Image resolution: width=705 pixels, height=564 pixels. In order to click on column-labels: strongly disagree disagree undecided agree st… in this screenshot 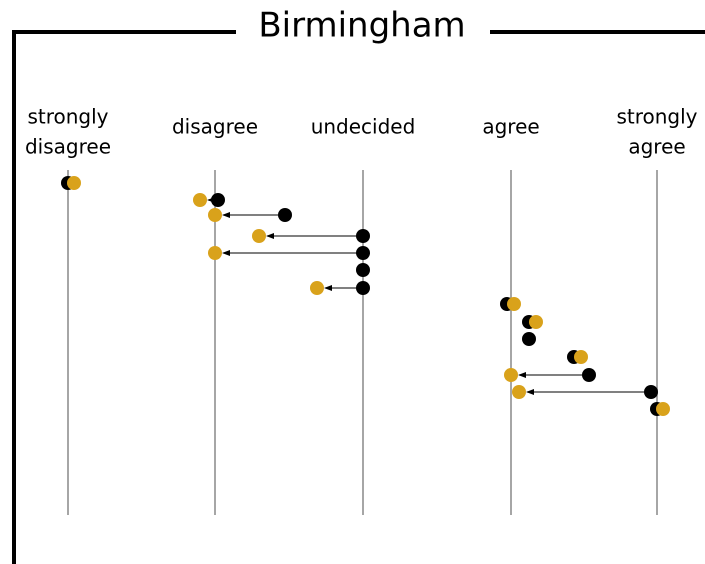, I will do `click(361, 132)`.